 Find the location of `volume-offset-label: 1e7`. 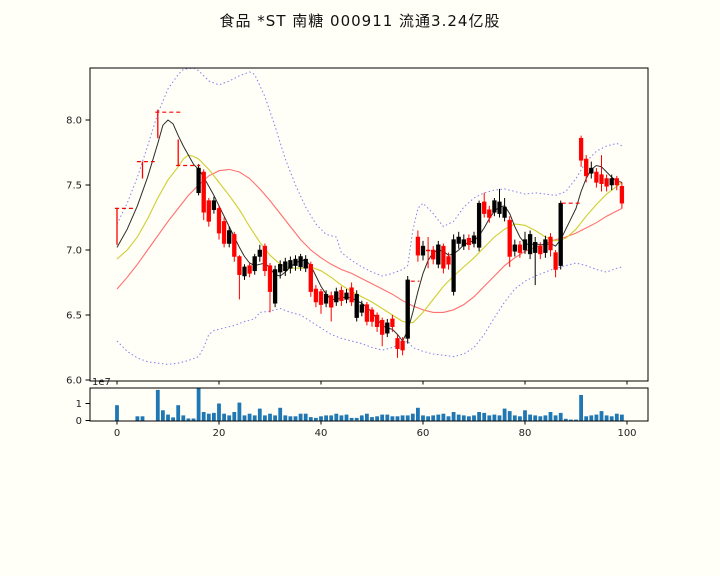

volume-offset-label: 1e7 is located at coordinates (101, 382).